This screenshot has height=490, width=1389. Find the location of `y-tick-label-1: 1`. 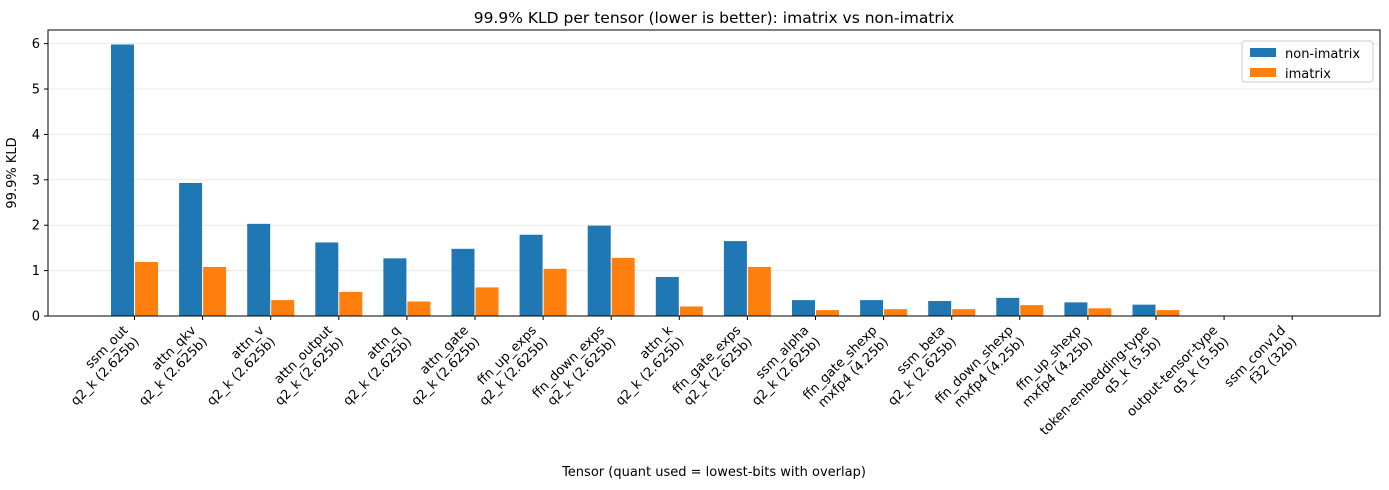

y-tick-label-1: 1 is located at coordinates (36, 271).